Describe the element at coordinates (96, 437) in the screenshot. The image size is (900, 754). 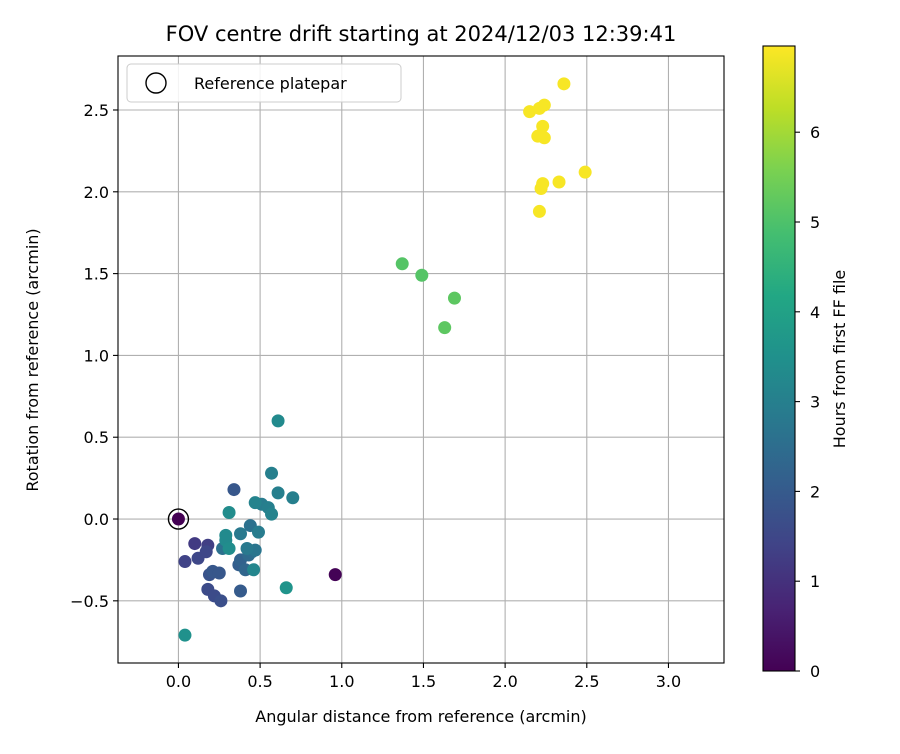
I see `y-tick-label: 0.5` at that location.